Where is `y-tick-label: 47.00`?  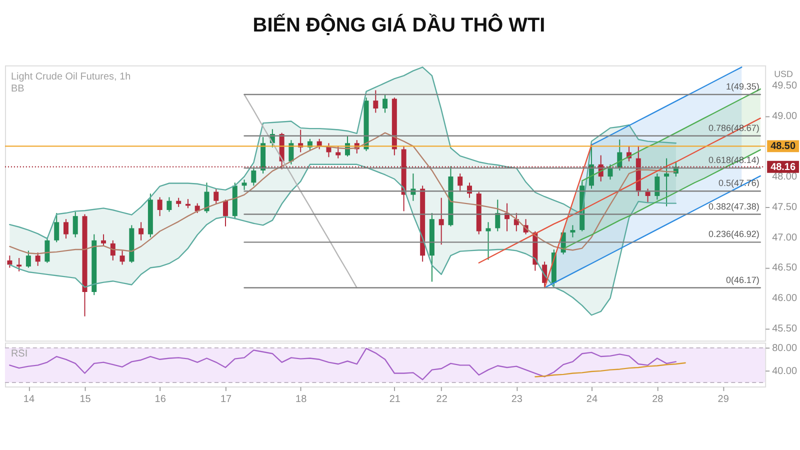
y-tick-label: 47.00 is located at coordinates (785, 238).